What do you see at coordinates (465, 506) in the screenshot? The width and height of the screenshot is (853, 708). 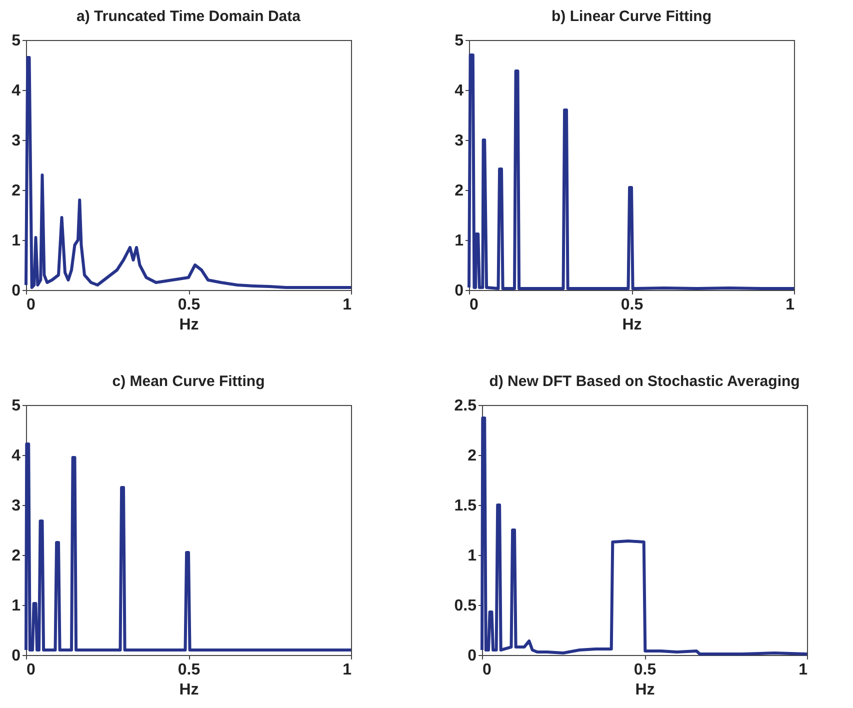 I see `y-tick-label: 1.5` at bounding box center [465, 506].